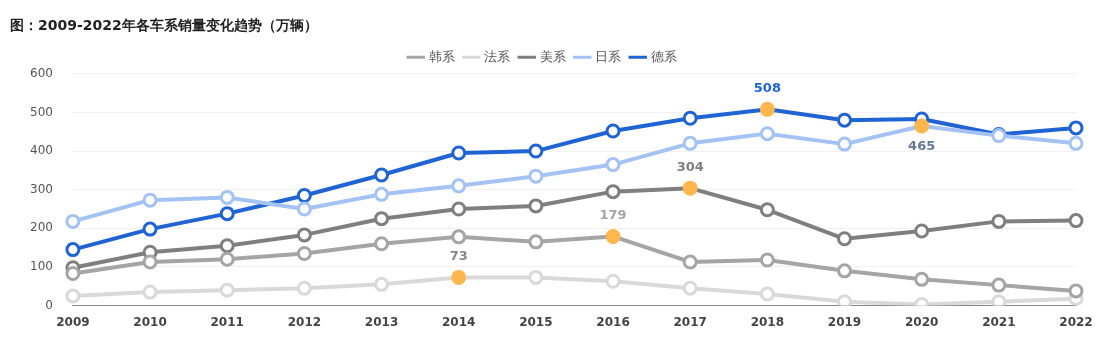 The image size is (1116, 346). Describe the element at coordinates (552, 56) in the screenshot. I see `legend-label: 美系` at that location.